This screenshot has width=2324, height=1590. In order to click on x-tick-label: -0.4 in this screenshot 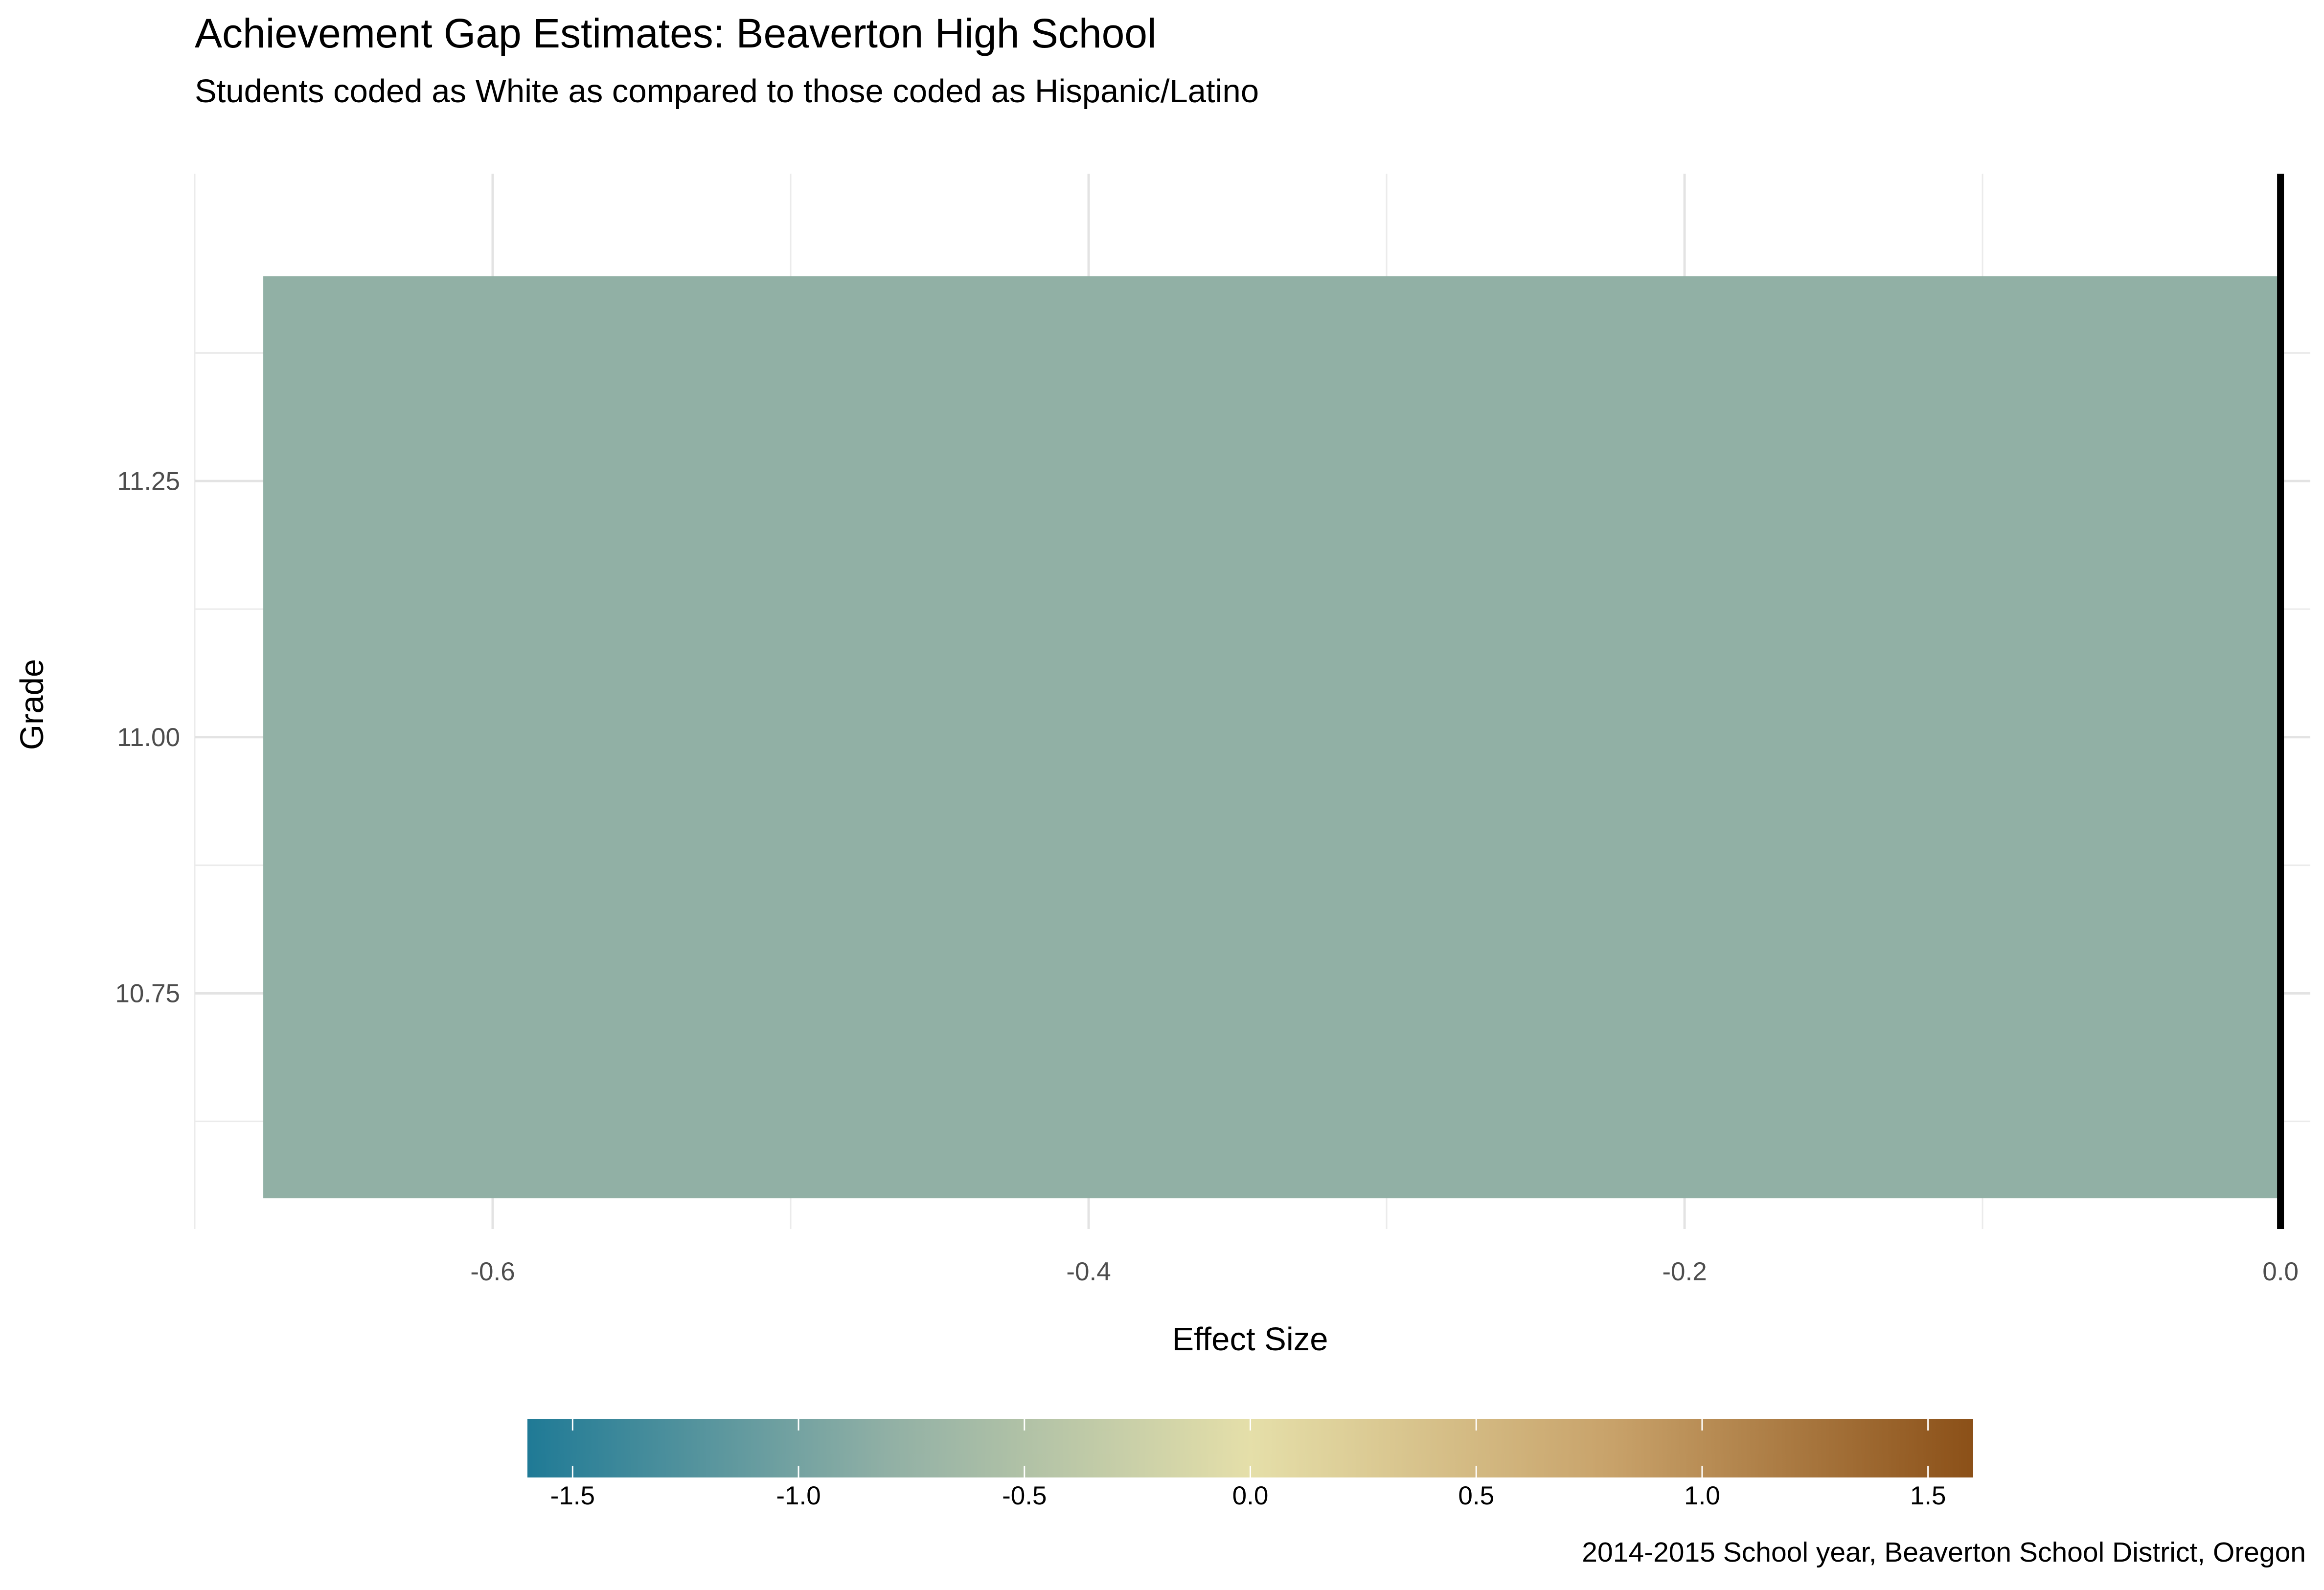, I will do `click(1088, 1272)`.